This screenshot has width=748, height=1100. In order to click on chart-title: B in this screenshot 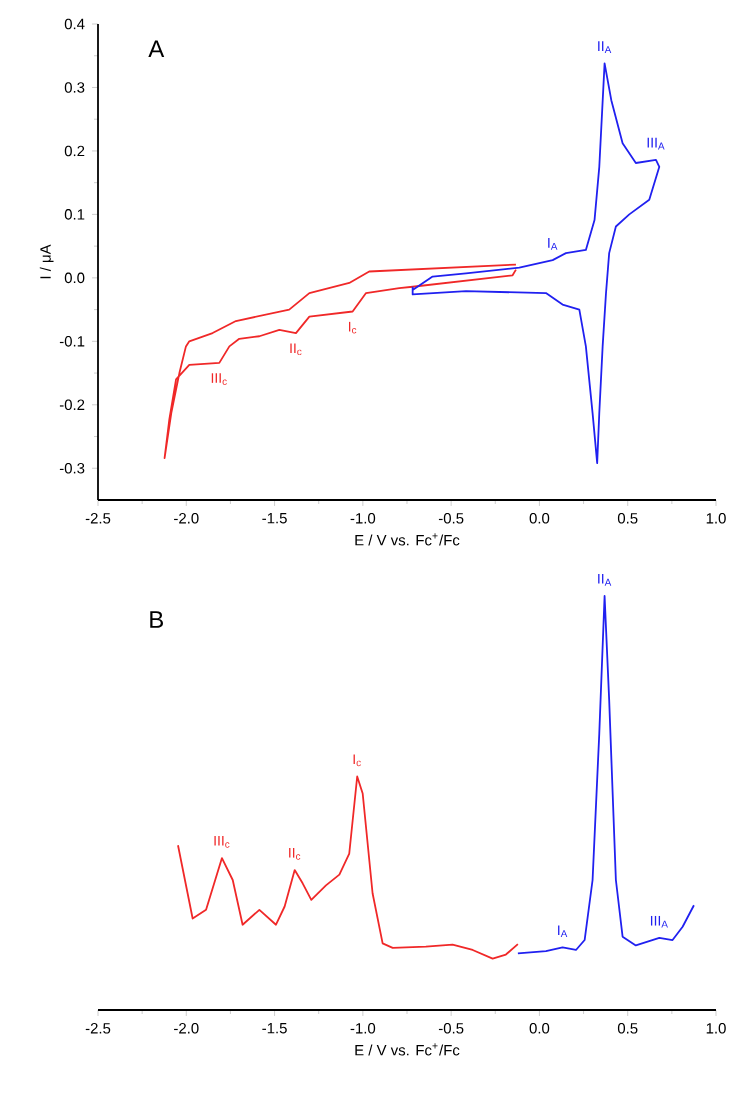, I will do `click(156, 619)`.